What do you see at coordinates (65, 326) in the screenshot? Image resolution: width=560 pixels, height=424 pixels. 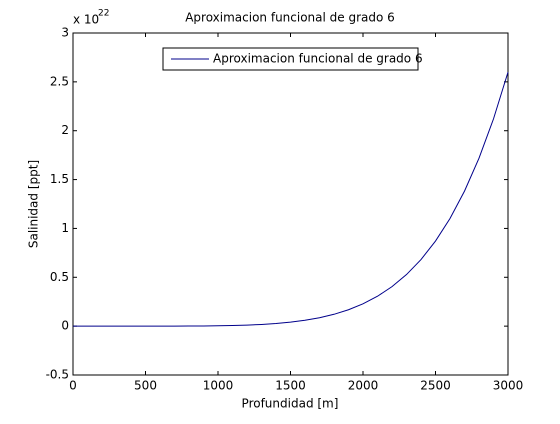 I see `y-tick-label: 0` at bounding box center [65, 326].